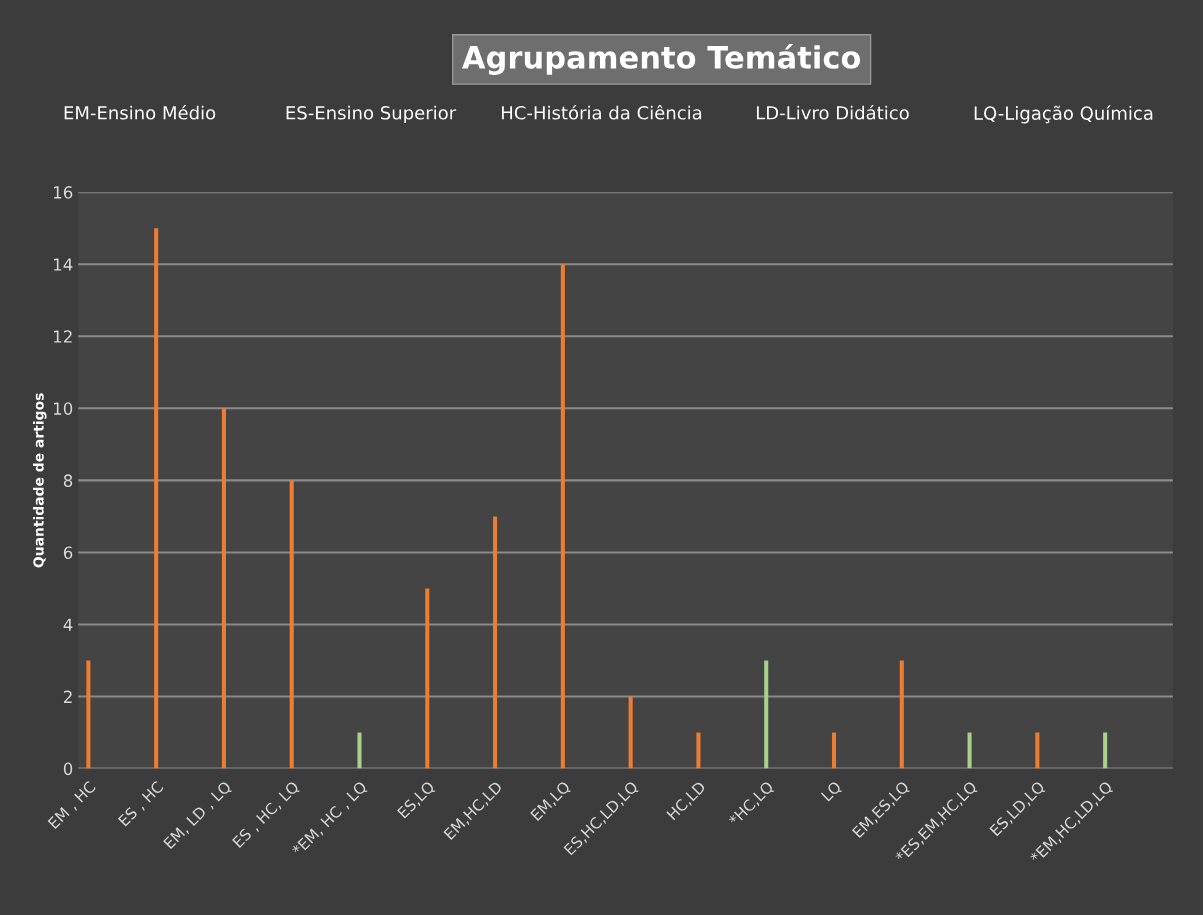 The image size is (1203, 915). I want to click on y-tick-label: 4, so click(68, 624).